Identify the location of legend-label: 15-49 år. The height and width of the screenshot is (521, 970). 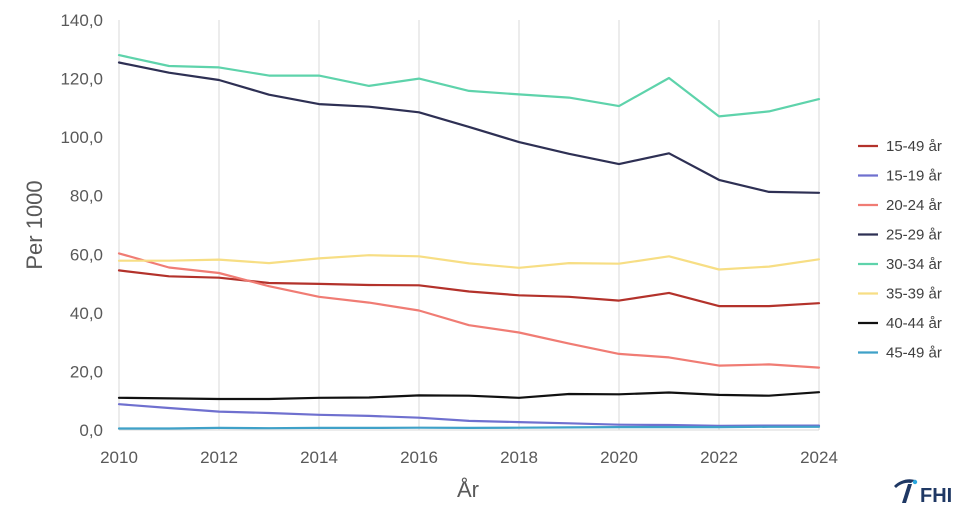
(914, 146).